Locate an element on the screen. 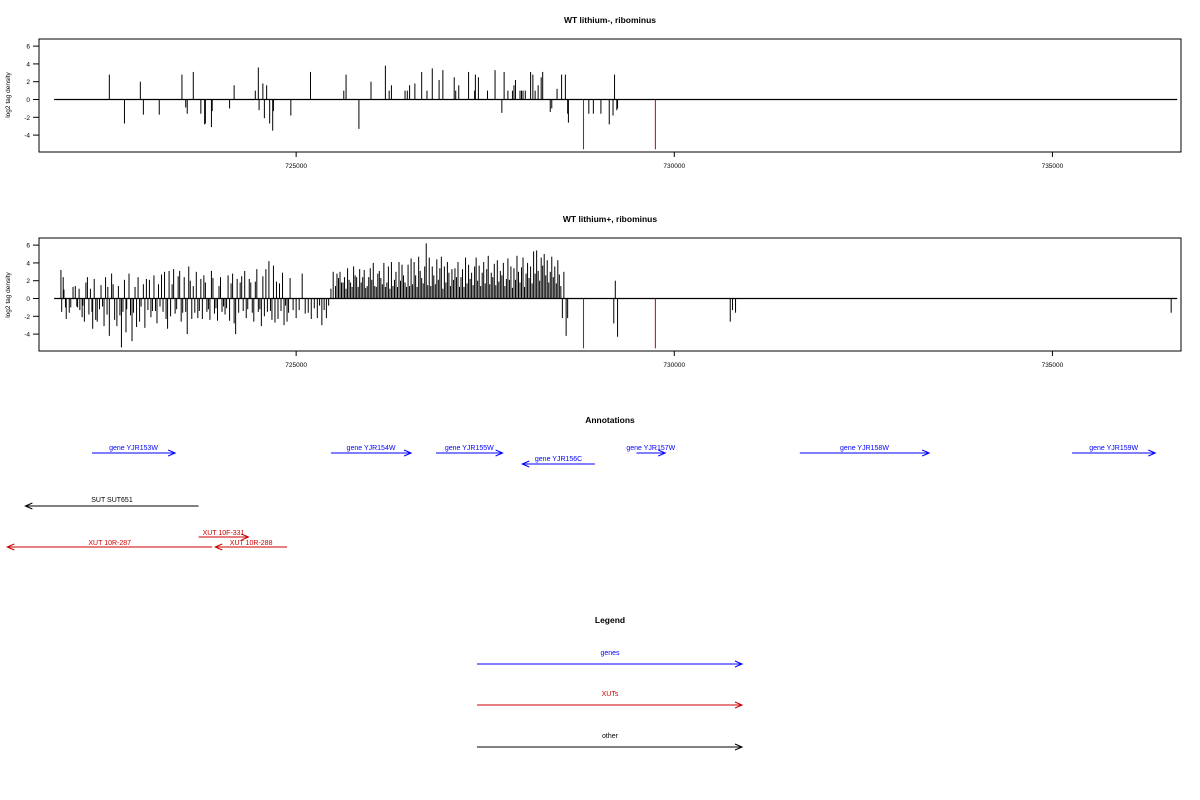 This screenshot has width=1200, height=800. panel-title: WT lithium-, ribominus is located at coordinates (610, 20).